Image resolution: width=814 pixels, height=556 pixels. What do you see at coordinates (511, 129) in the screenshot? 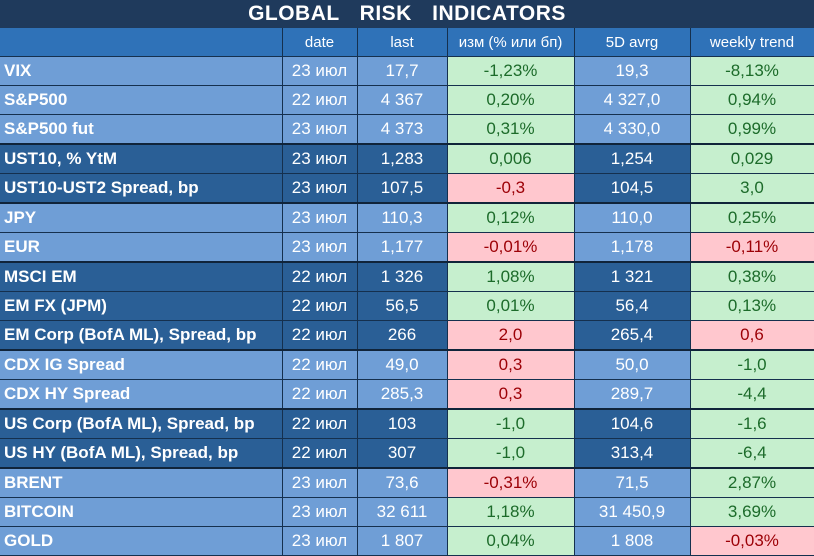
I see `change-cell: 0,31%` at bounding box center [511, 129].